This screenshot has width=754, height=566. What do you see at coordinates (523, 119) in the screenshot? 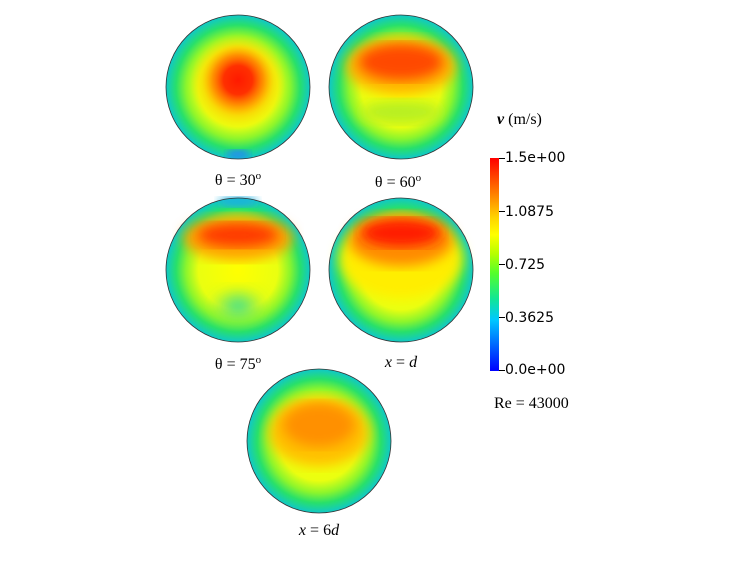
I see `legend-unit: (m/s)` at bounding box center [523, 119].